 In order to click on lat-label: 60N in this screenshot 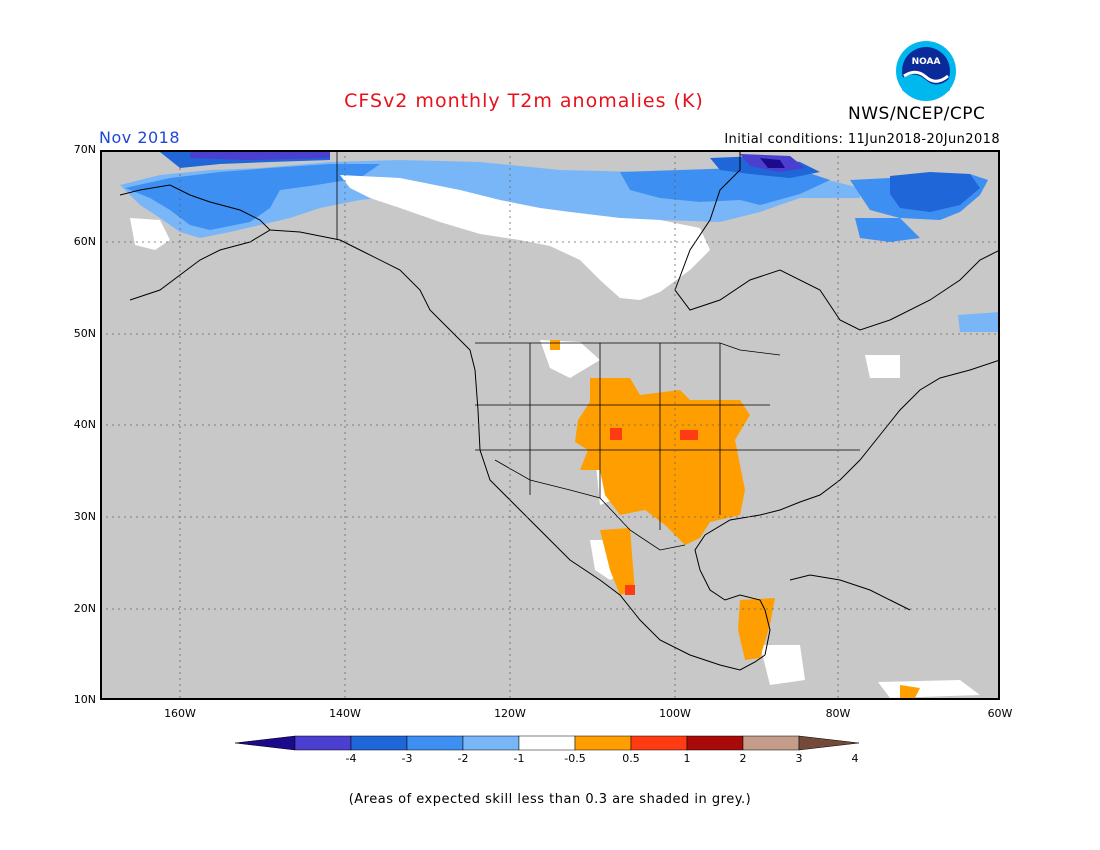, I will do `click(84, 241)`.